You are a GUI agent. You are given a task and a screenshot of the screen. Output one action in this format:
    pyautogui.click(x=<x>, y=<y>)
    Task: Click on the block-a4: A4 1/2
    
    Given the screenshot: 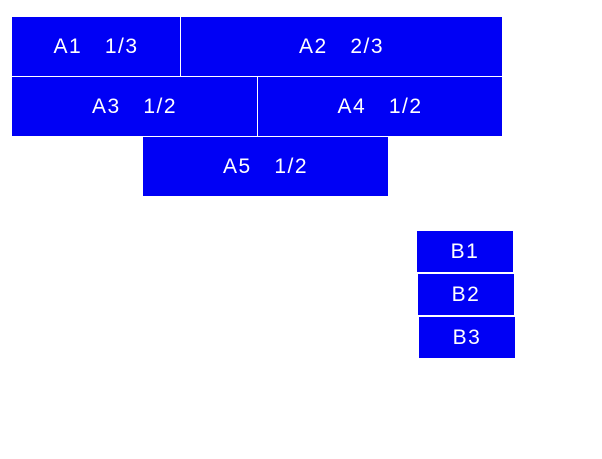 What is the action you would take?
    pyautogui.click(x=380, y=106)
    